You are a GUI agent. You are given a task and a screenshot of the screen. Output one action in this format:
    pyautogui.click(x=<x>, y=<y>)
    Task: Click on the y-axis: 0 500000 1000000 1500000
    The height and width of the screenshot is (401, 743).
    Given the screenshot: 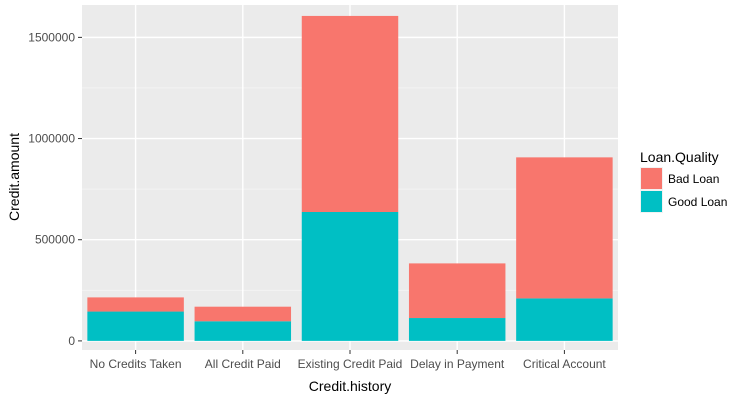 What is the action you would take?
    pyautogui.click(x=55, y=189)
    